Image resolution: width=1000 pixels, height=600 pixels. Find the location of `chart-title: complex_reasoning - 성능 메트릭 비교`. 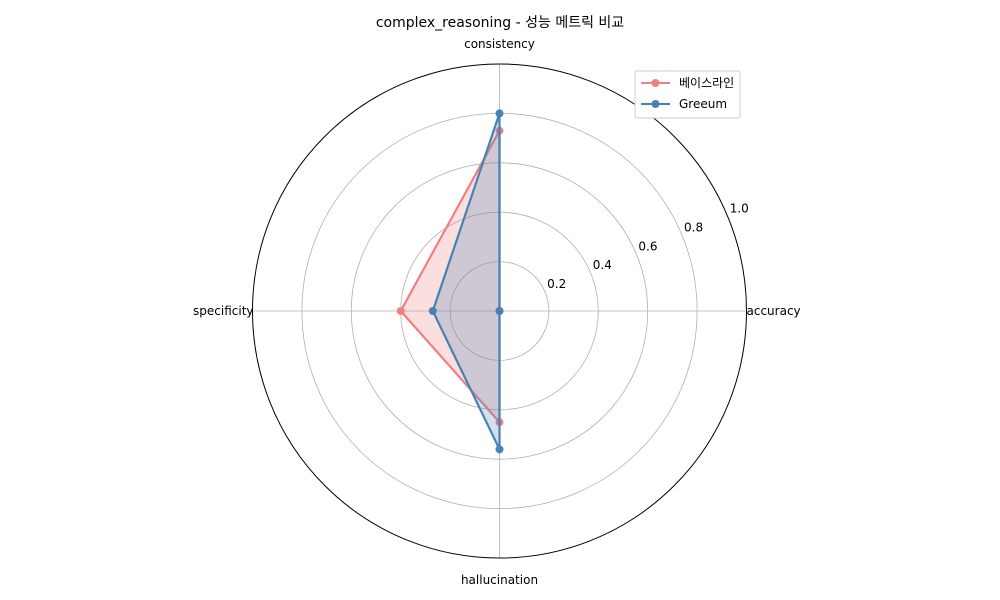

chart-title: complex_reasoning - 성능 메트릭 비교 is located at coordinates (500, 23).